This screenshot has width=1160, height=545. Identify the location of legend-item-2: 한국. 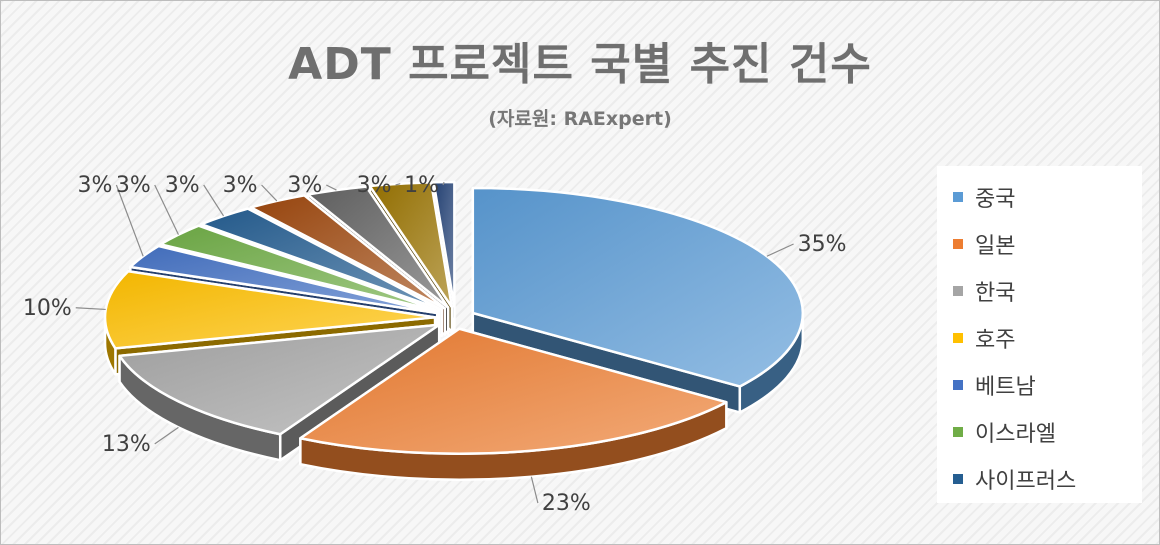
(984, 291).